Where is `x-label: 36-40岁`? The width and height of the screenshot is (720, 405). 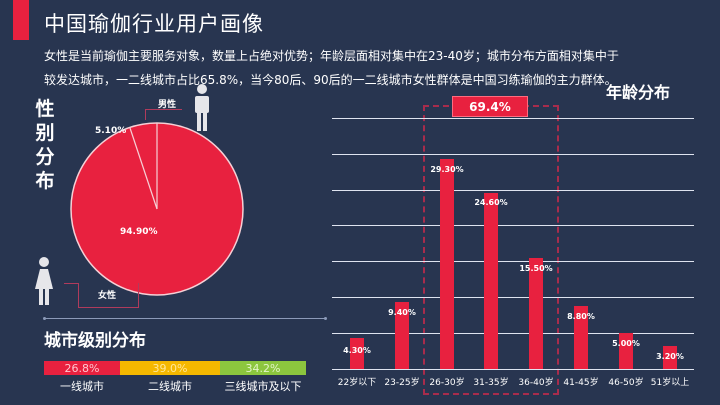 x-label: 36-40岁 is located at coordinates (536, 383).